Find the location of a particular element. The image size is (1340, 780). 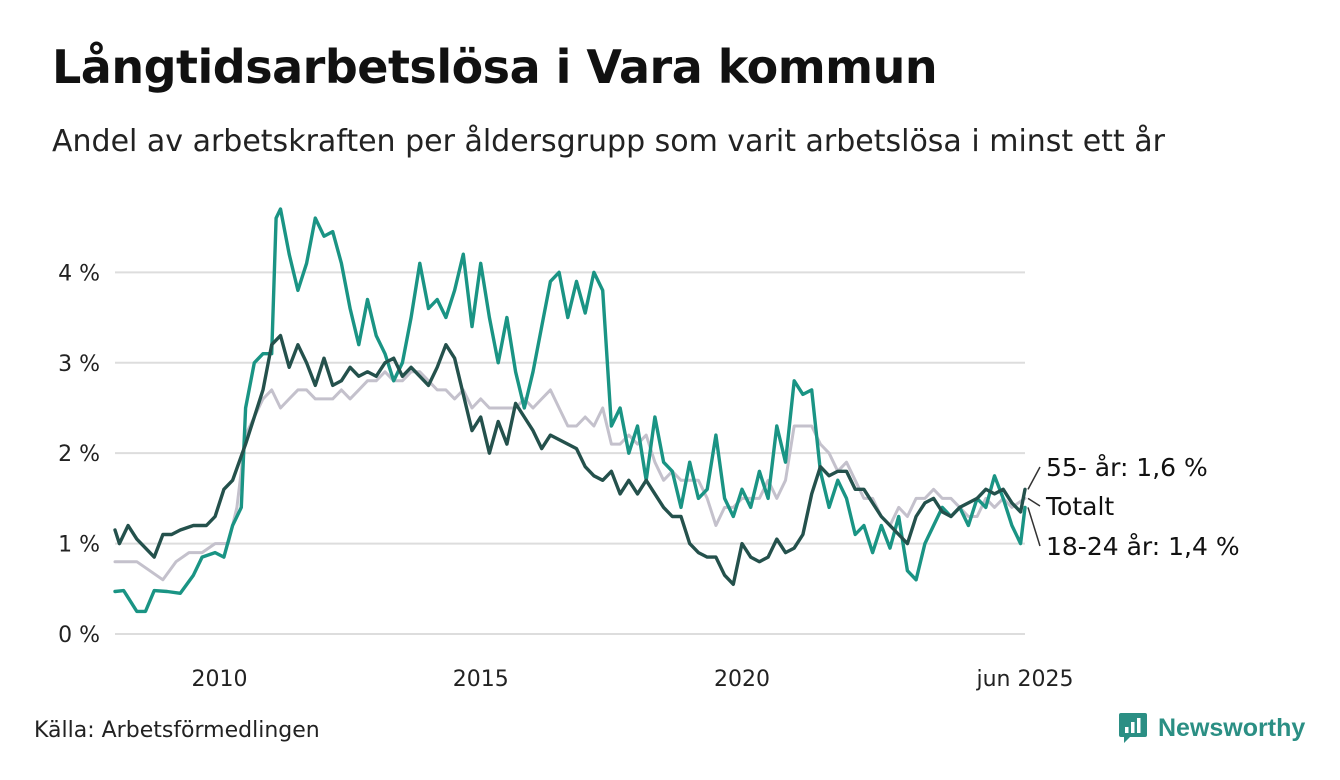

x-axis-ticks: 2010 2015 2020 jun 2025 is located at coordinates (632, 679).